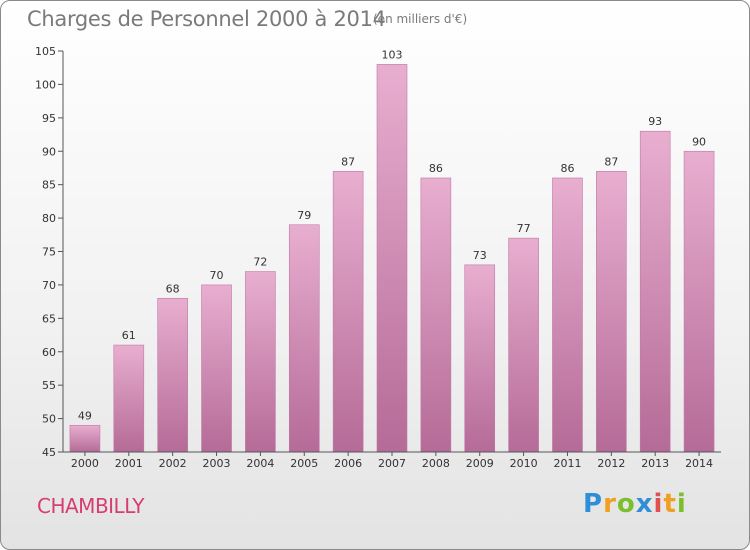  Describe the element at coordinates (49, 352) in the screenshot. I see `y-tick-label: 60` at that location.